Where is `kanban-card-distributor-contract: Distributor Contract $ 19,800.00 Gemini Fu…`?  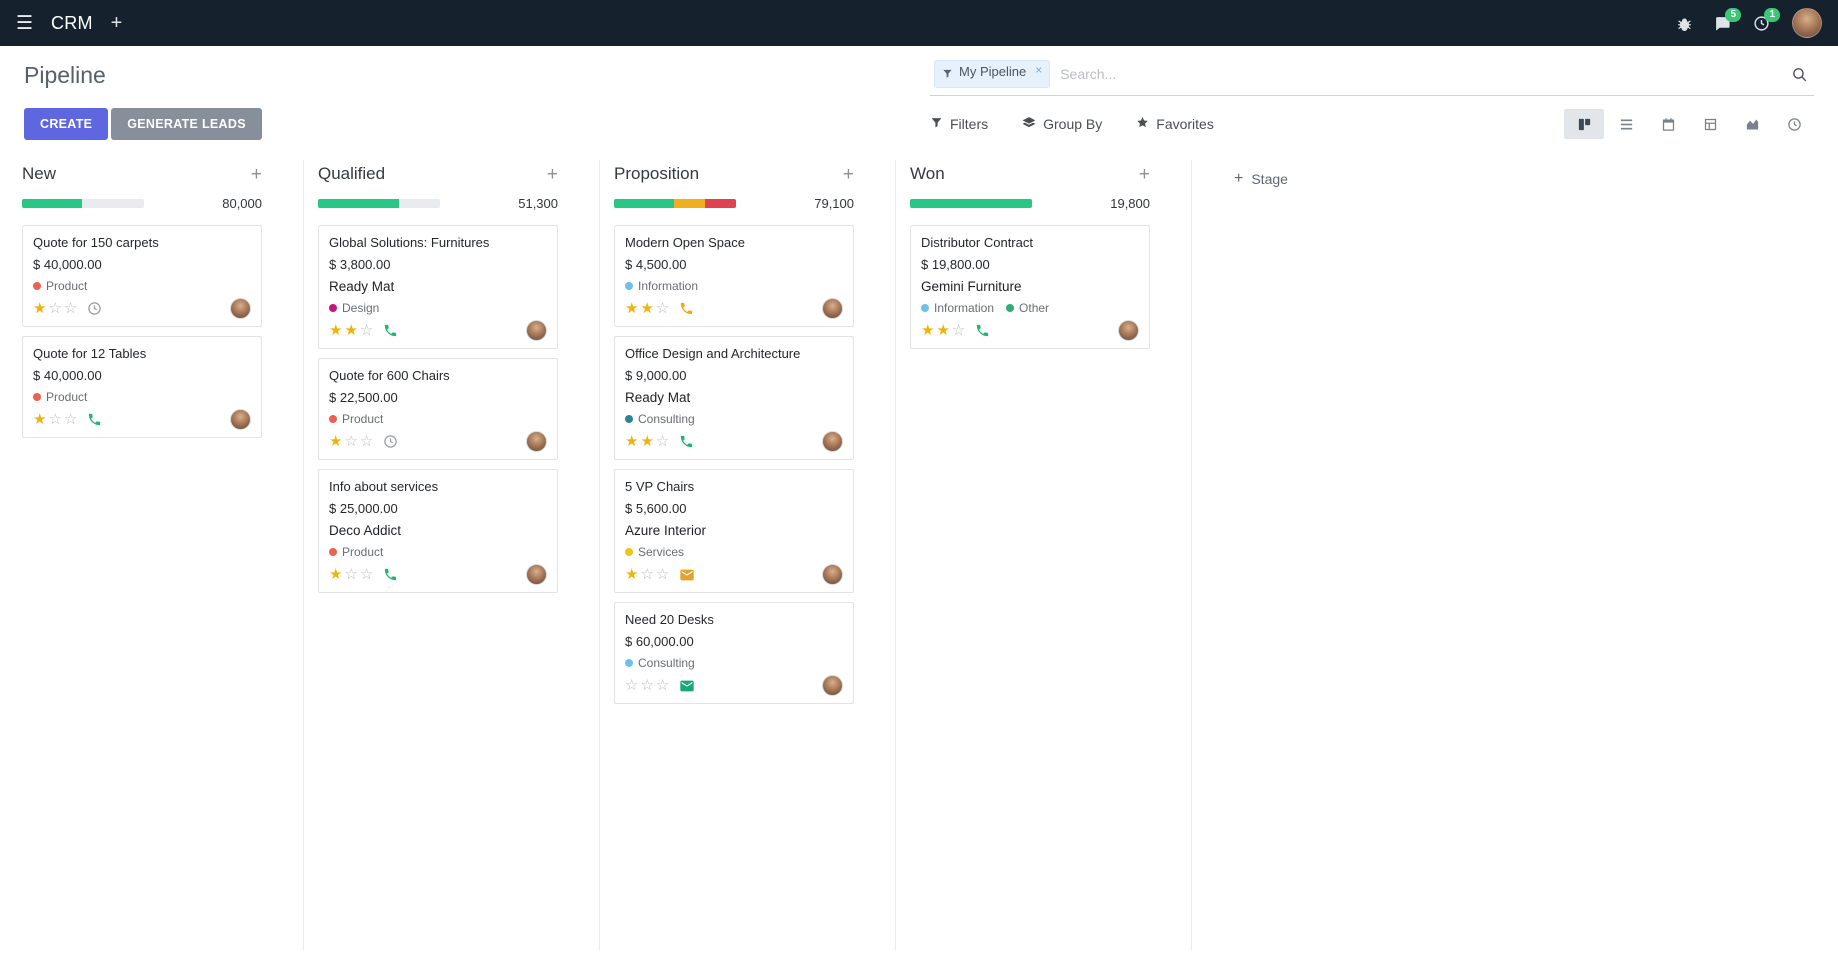 kanban-card-distributor-contract: Distributor Contract $ 19,800.00 Gemini Fu… is located at coordinates (1030, 287).